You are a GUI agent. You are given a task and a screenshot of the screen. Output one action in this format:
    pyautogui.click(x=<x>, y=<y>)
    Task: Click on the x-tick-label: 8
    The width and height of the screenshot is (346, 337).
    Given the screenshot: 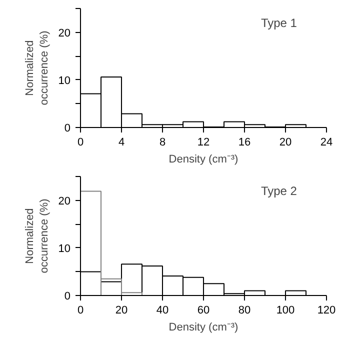 What is the action you would take?
    pyautogui.click(x=162, y=142)
    